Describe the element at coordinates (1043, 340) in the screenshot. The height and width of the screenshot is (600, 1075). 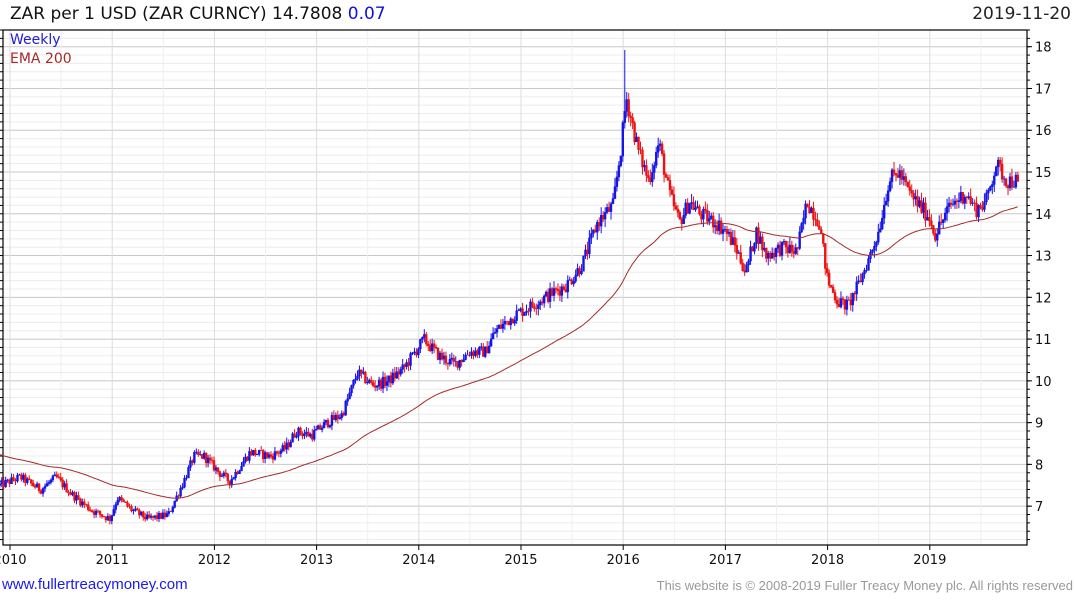
I see `y-tick-label: 11` at that location.